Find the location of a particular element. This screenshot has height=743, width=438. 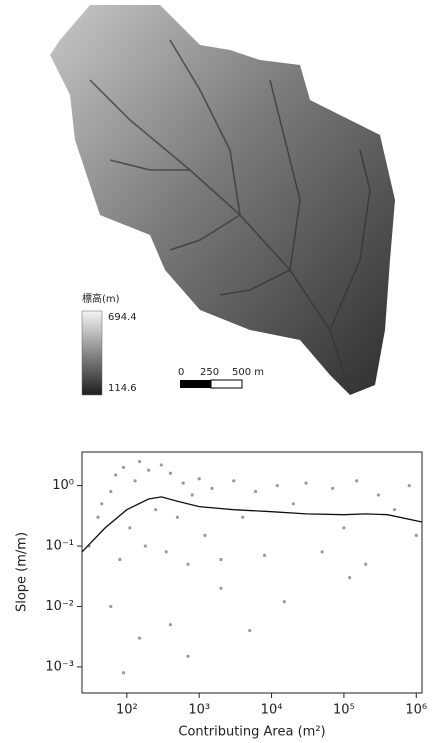

legend-ramp is located at coordinates (92, 353).